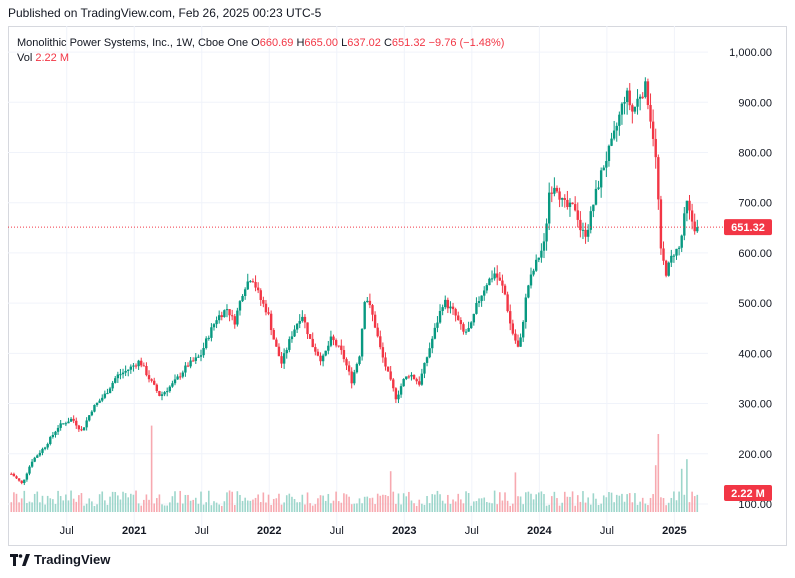 This screenshot has height=578, width=795. What do you see at coordinates (674, 531) in the screenshot?
I see `x-tick-label: 2025` at bounding box center [674, 531].